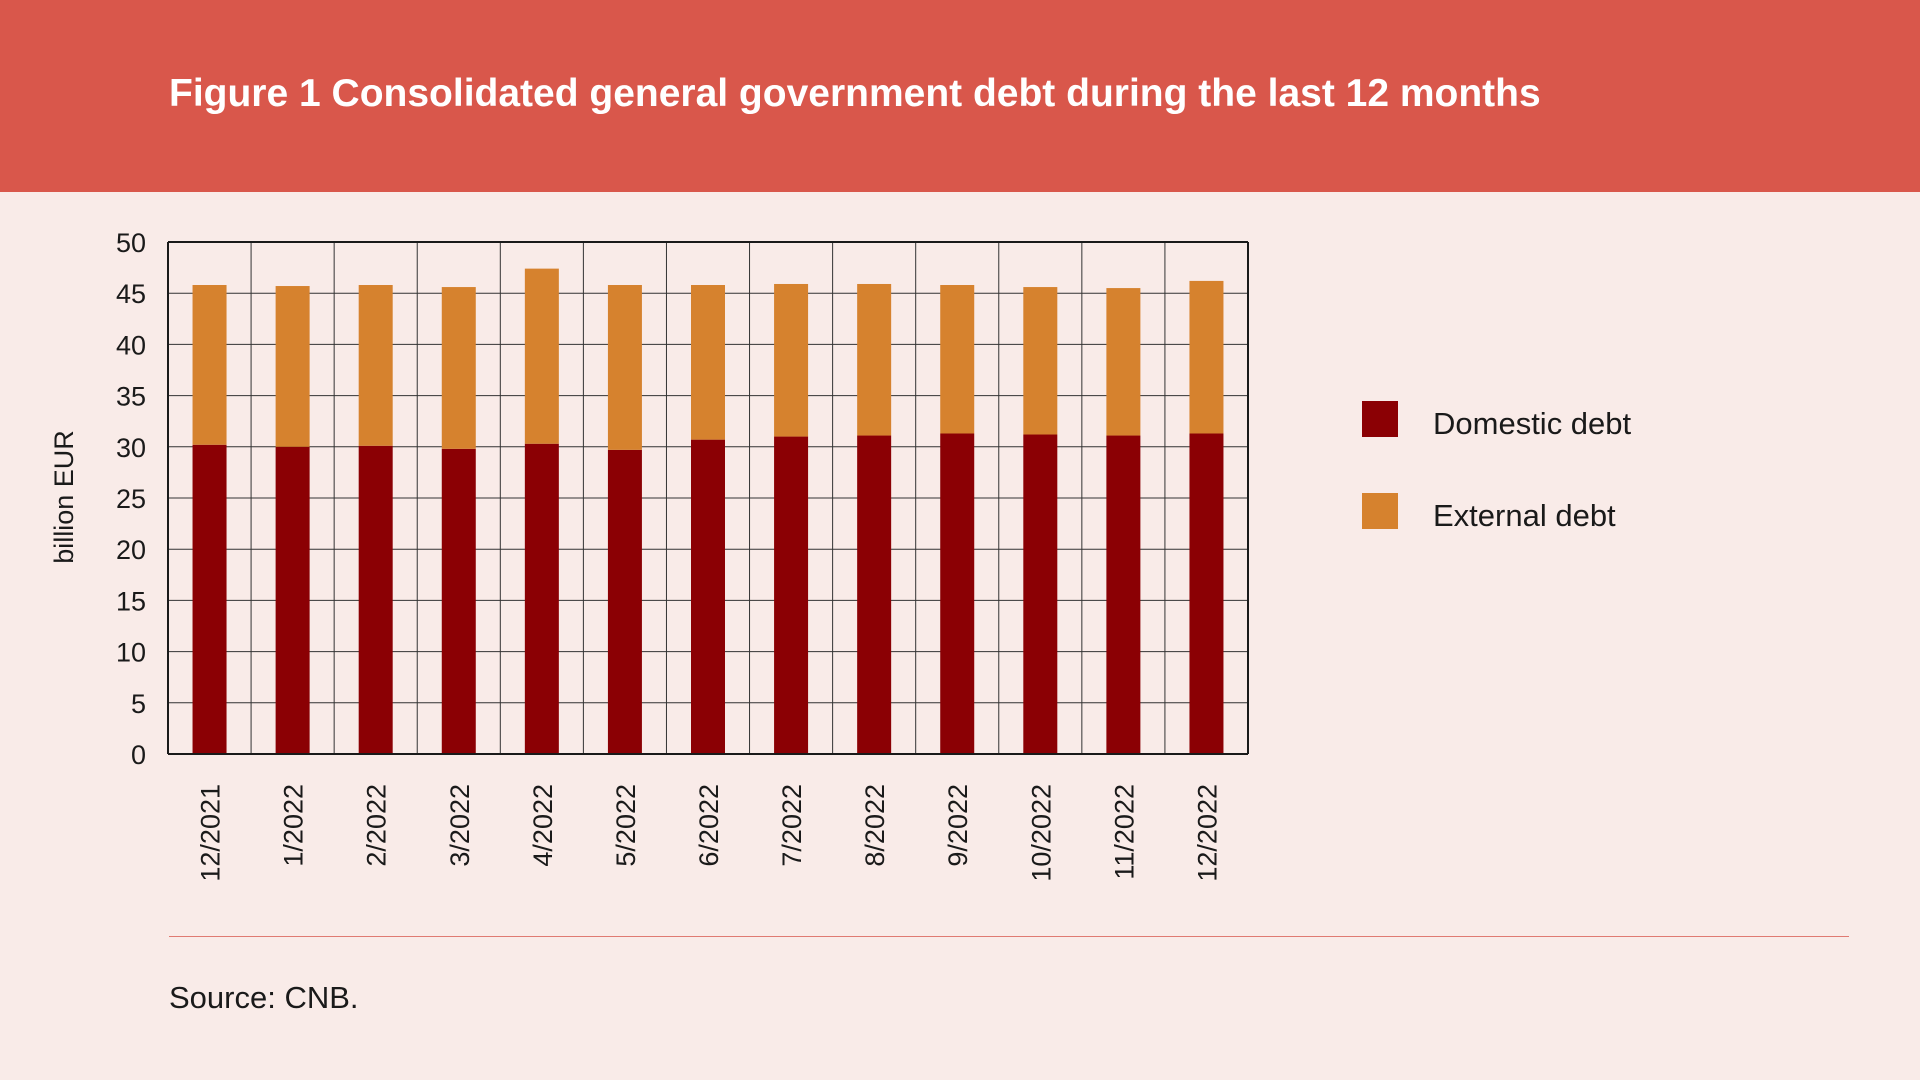  What do you see at coordinates (131, 653) in the screenshot?
I see `y-tick-label: 10` at bounding box center [131, 653].